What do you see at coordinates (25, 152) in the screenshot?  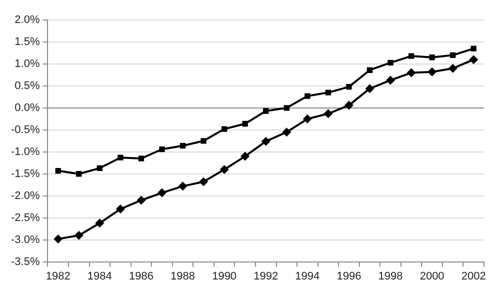 I see `y-tick-label: -1.0%` at bounding box center [25, 152].